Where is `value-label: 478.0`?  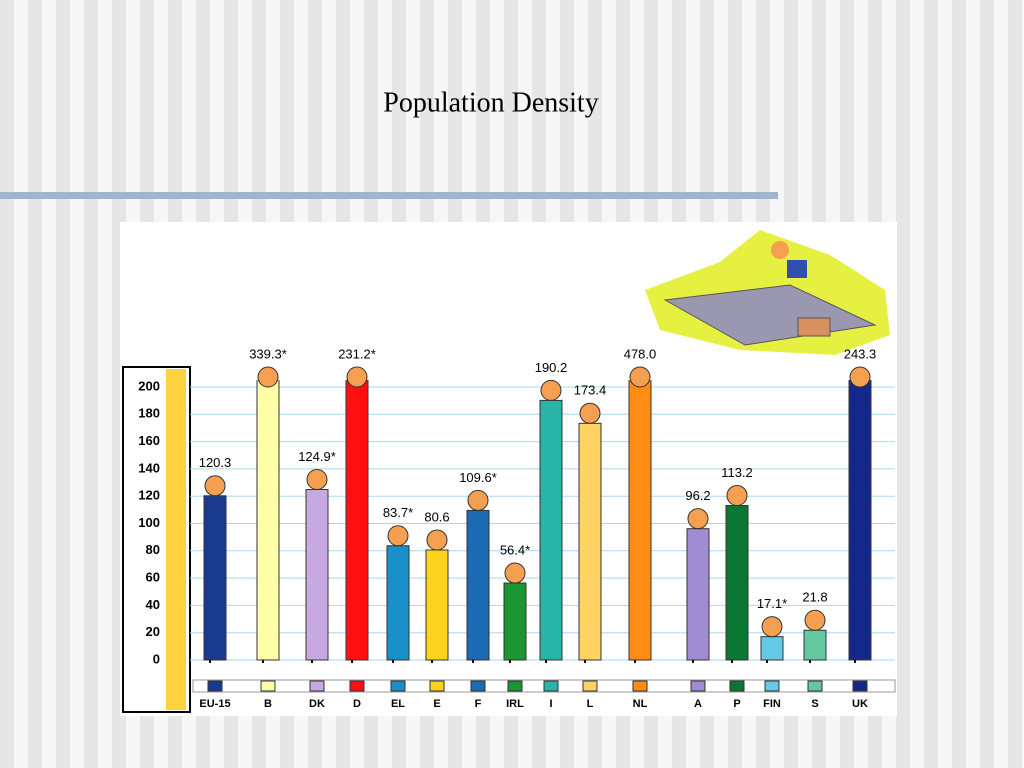 value-label: 478.0 is located at coordinates (640, 353).